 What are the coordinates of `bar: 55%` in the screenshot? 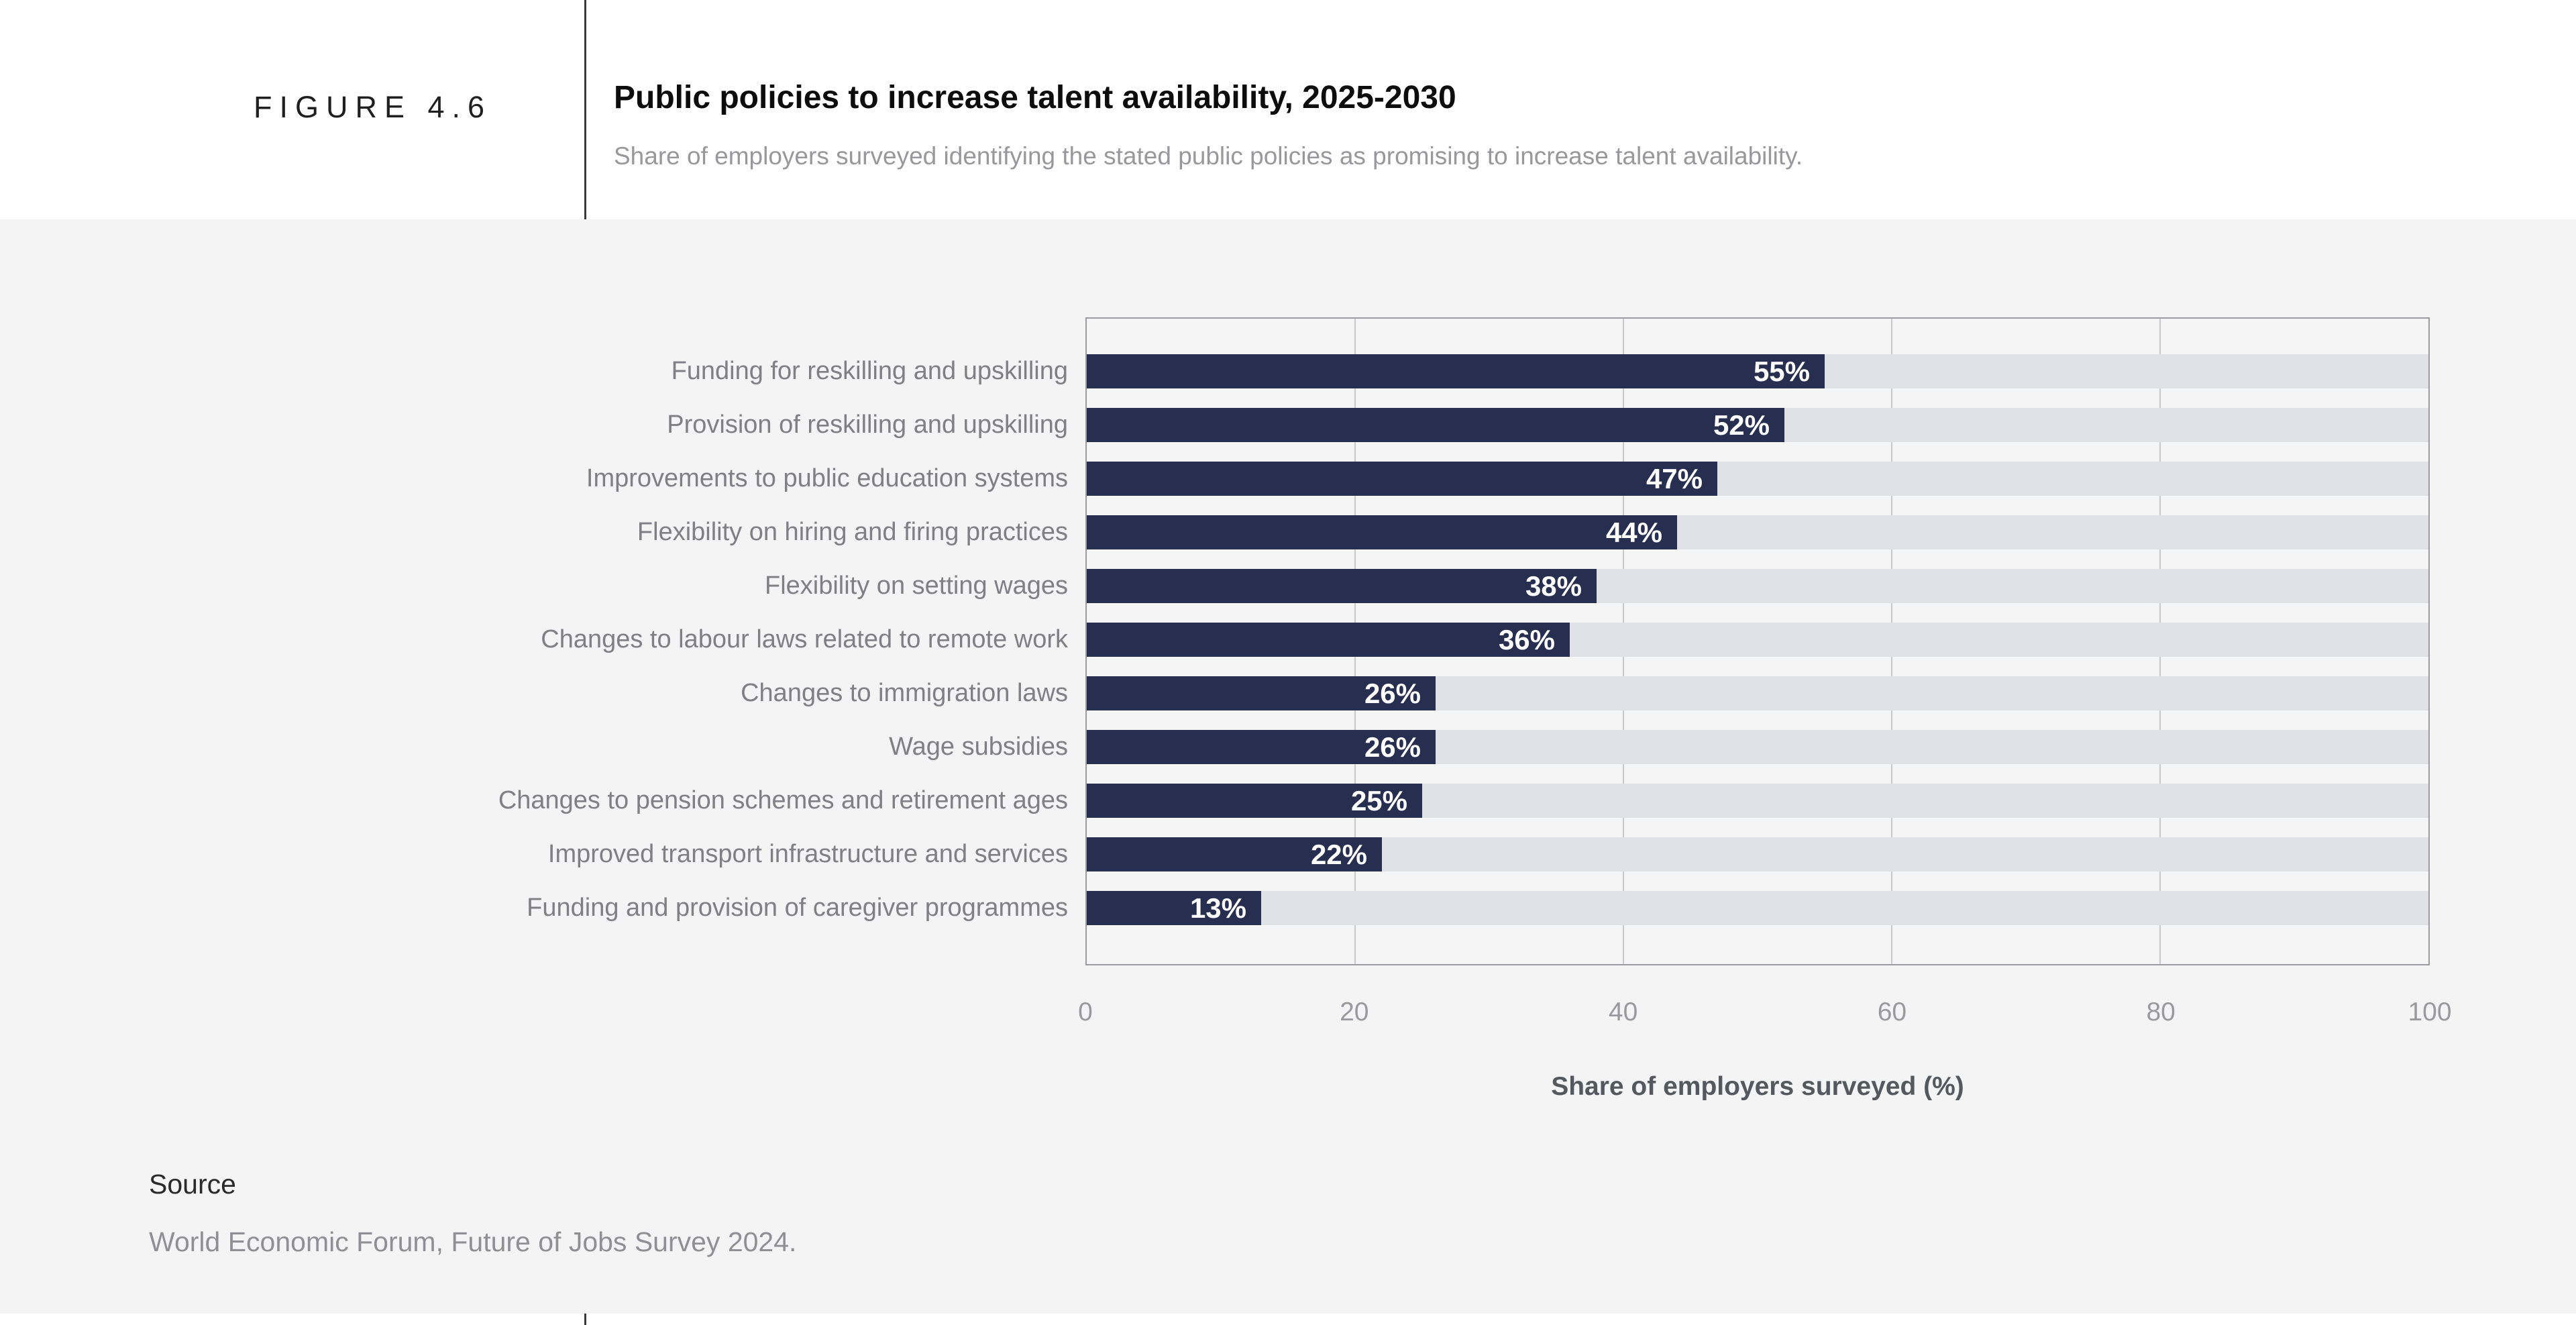 It's located at (1456, 371).